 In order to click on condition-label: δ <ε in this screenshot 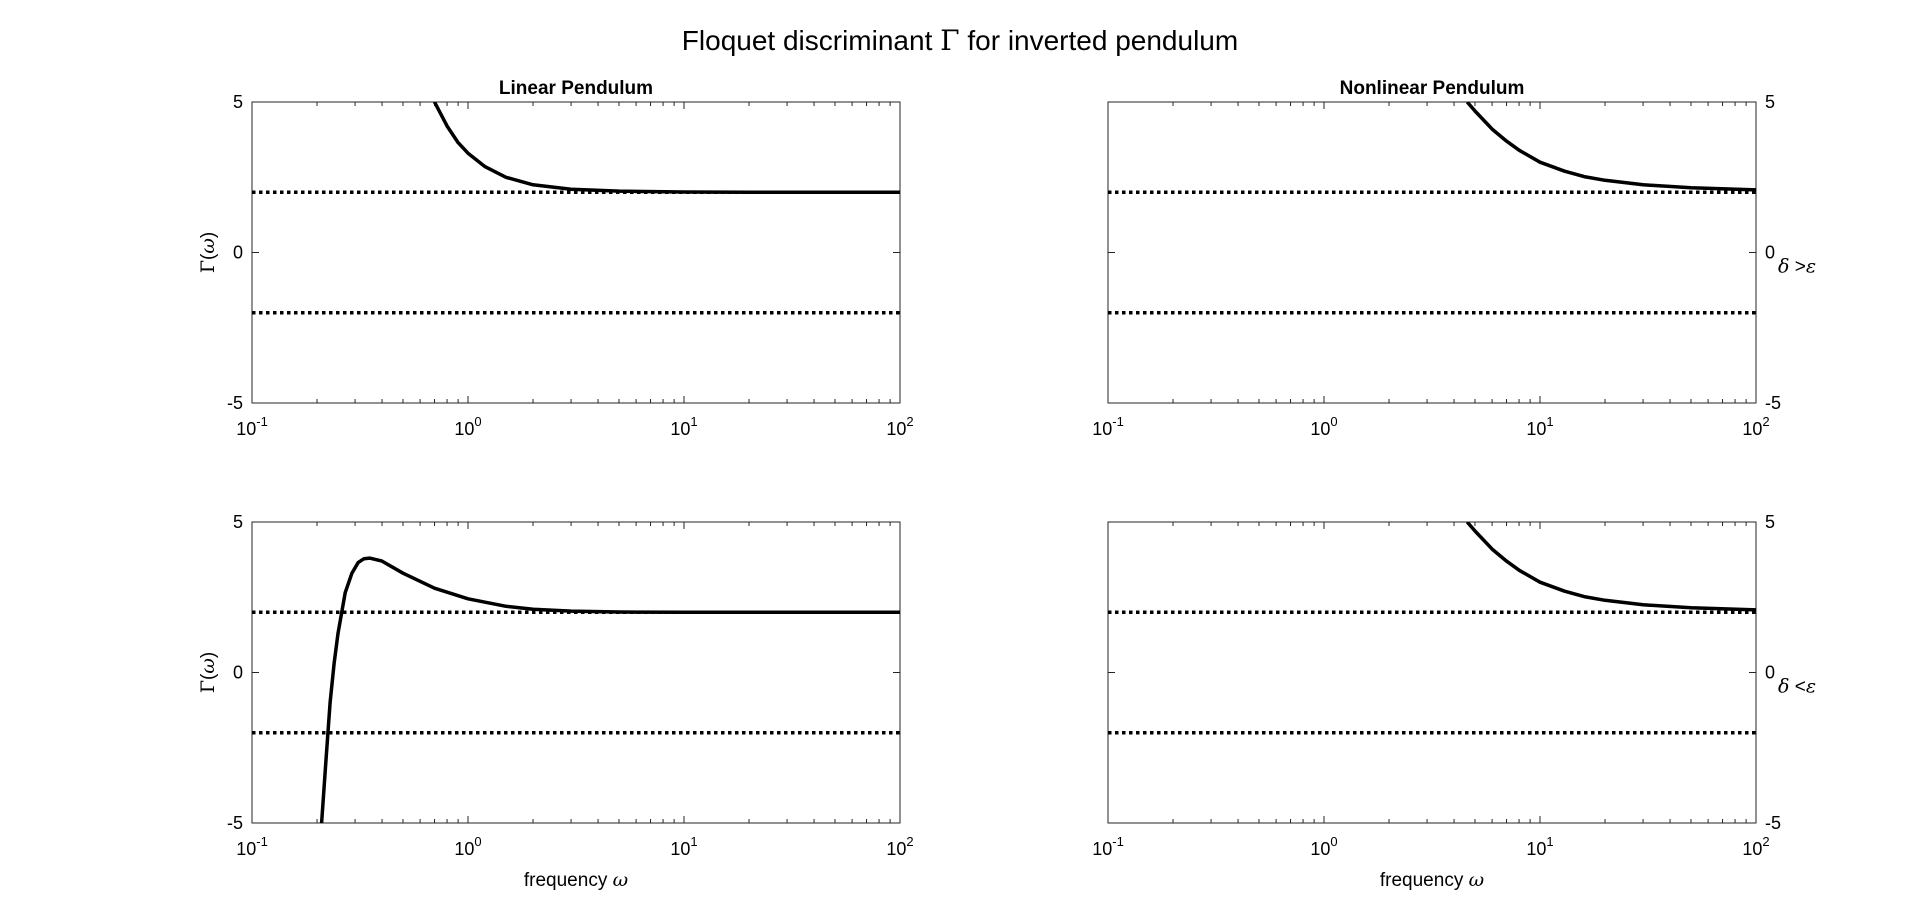, I will do `click(1797, 687)`.